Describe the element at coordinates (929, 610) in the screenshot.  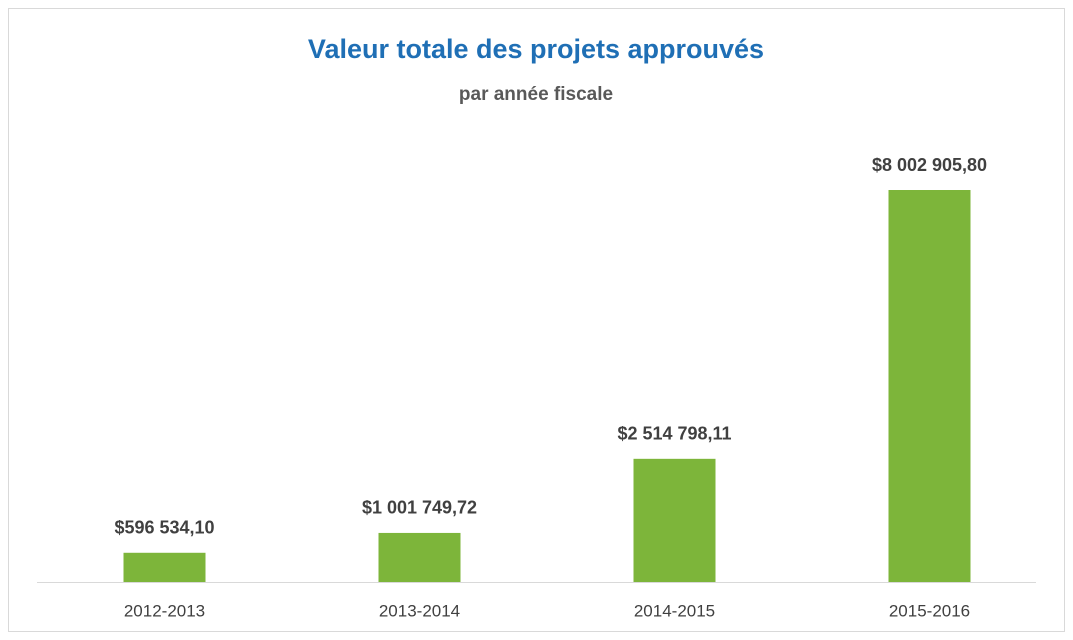
I see `x-tick-label: 2015-2016` at that location.